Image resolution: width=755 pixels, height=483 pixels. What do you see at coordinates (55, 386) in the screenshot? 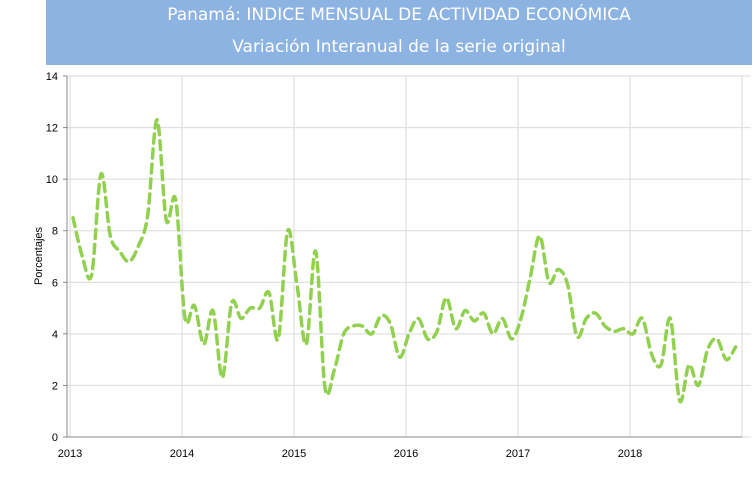
I see `y-tick-label: 2` at bounding box center [55, 386].